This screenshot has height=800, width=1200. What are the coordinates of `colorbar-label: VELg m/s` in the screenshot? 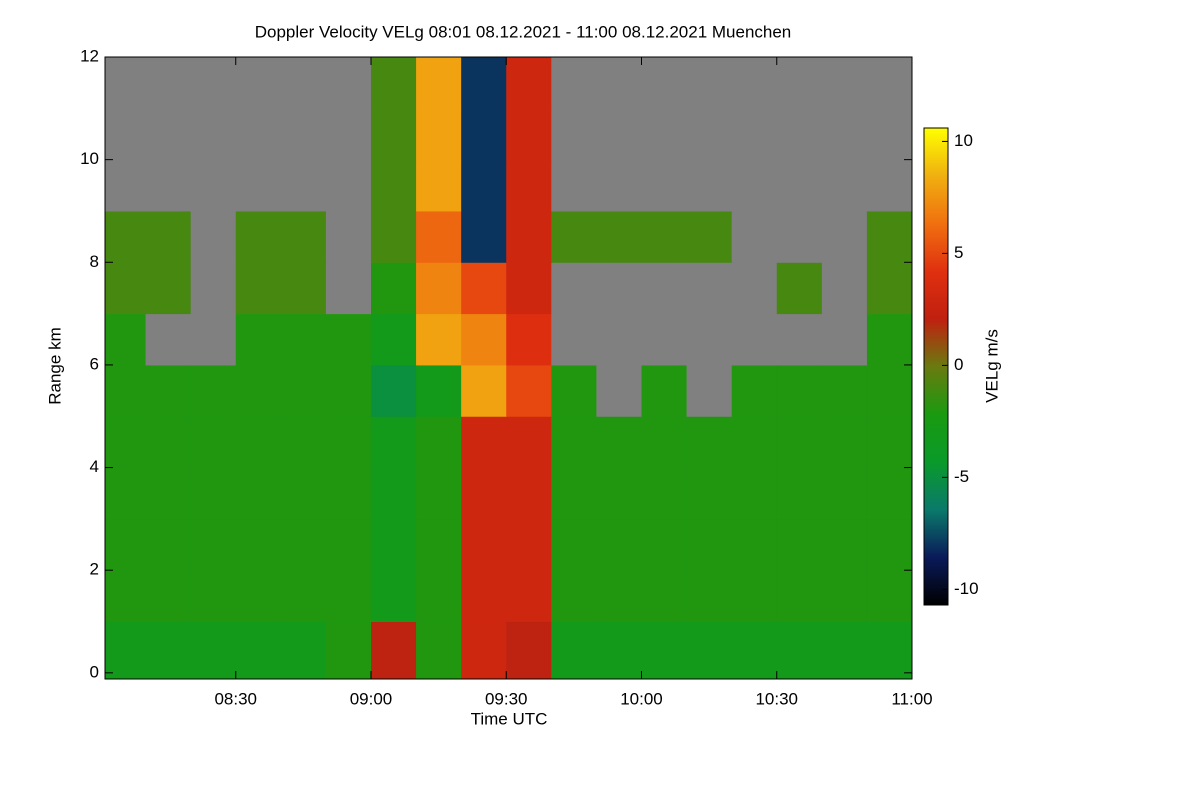 It's located at (991, 366).